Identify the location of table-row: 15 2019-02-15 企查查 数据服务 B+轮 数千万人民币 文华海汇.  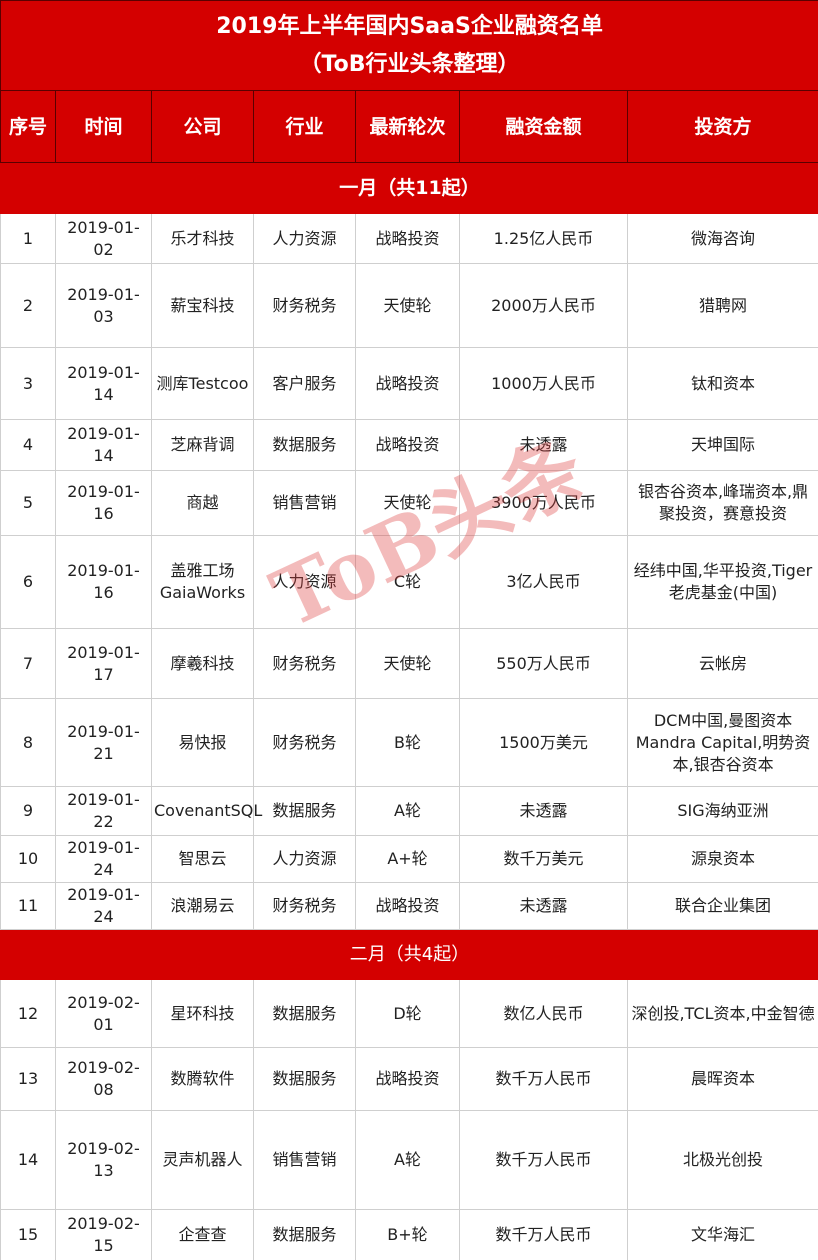
(409, 1234).